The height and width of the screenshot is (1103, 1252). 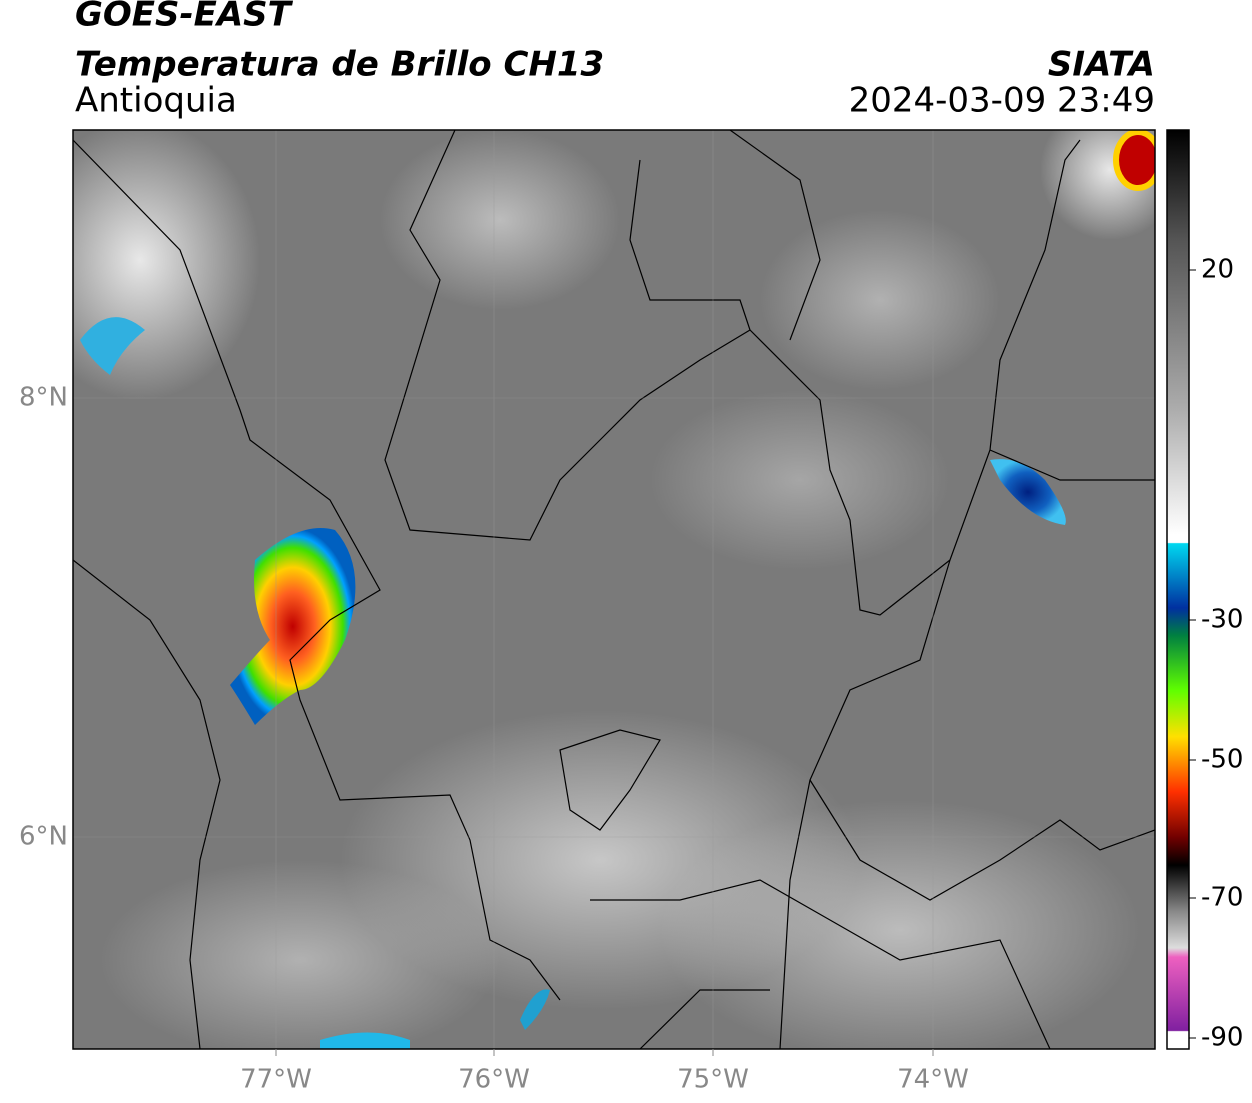 I want to click on datetime: 2024-03-09 23:49, so click(x=1002, y=101).